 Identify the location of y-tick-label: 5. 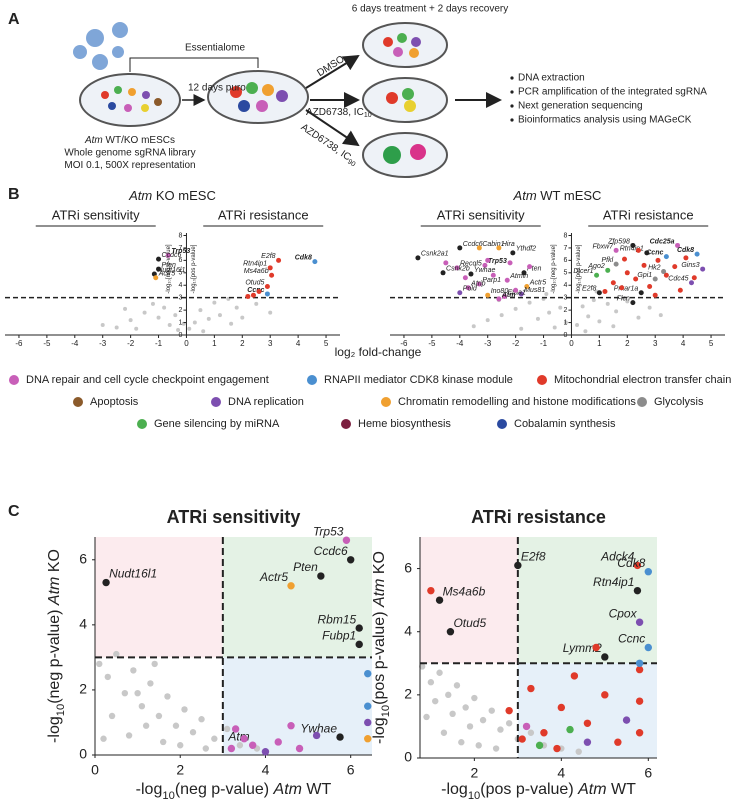
(181, 273).